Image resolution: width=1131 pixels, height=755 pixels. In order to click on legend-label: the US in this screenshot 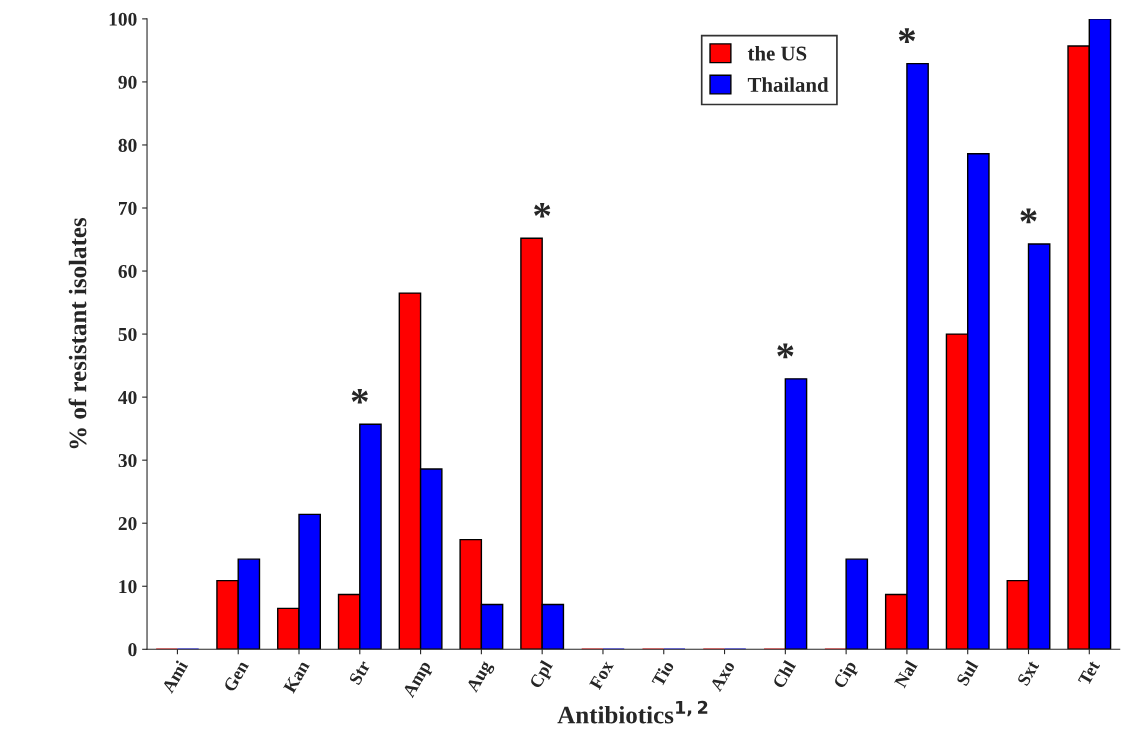, I will do `click(777, 53)`.